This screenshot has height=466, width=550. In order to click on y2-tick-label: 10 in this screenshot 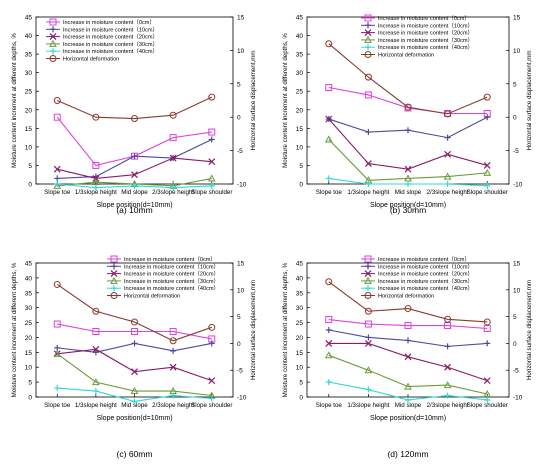, I will do `click(241, 51)`.